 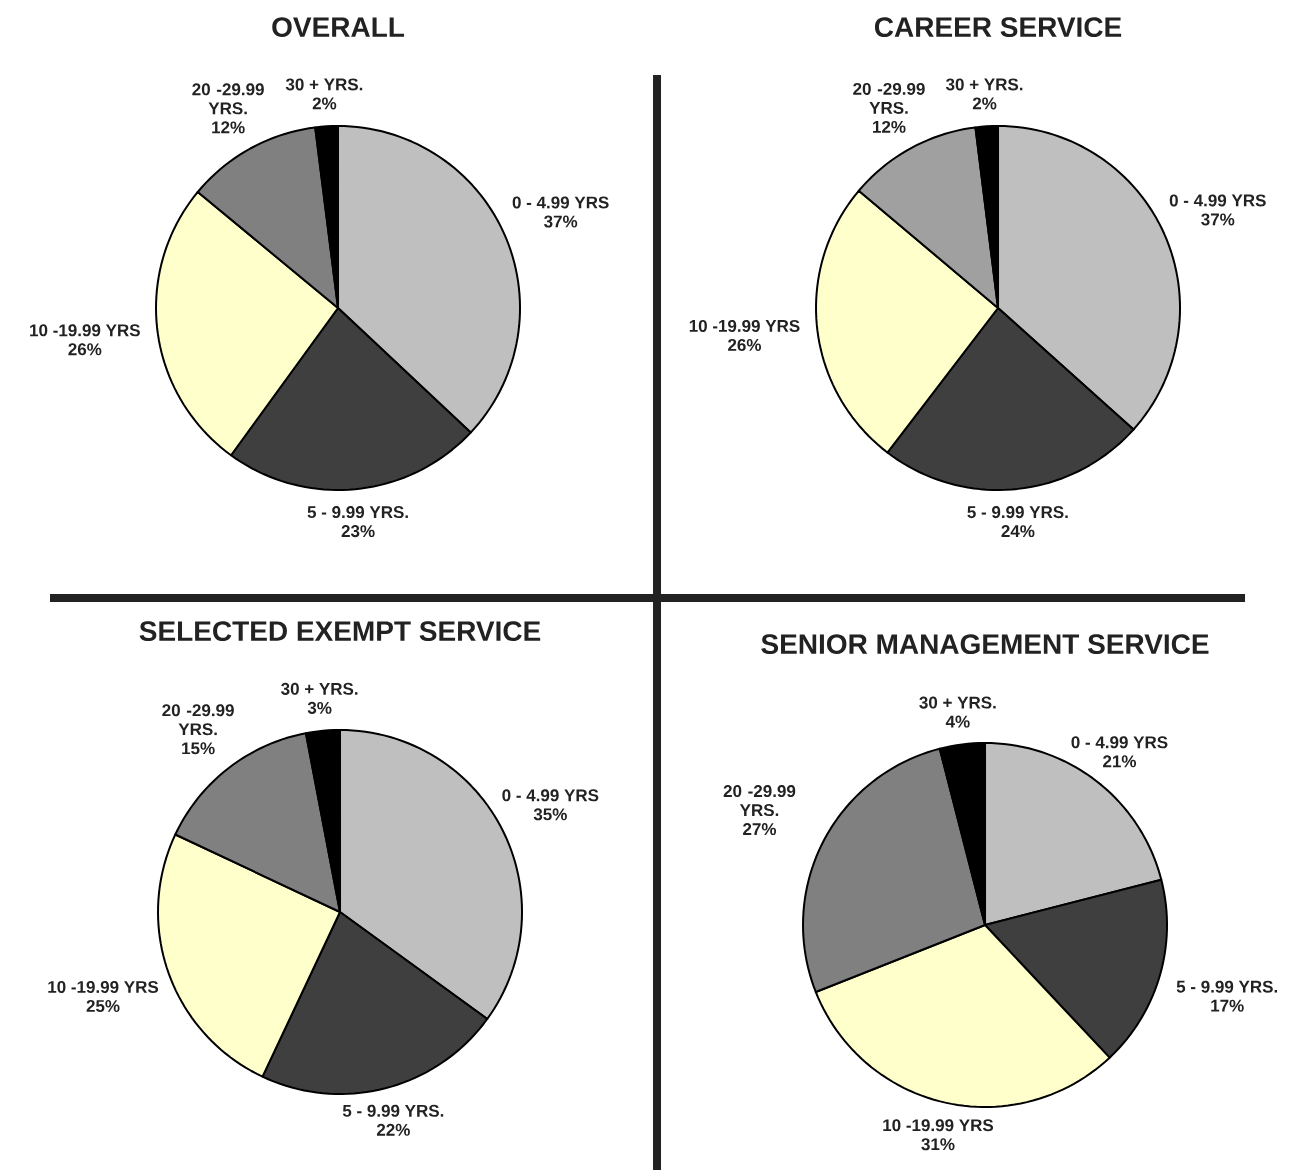 What do you see at coordinates (198, 748) in the screenshot?
I see `data-label: 15%` at bounding box center [198, 748].